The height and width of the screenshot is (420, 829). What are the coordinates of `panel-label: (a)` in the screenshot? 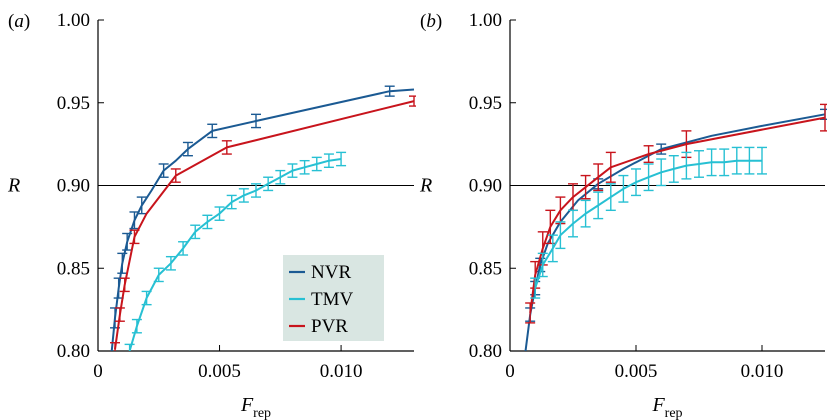 It's located at (19, 21).